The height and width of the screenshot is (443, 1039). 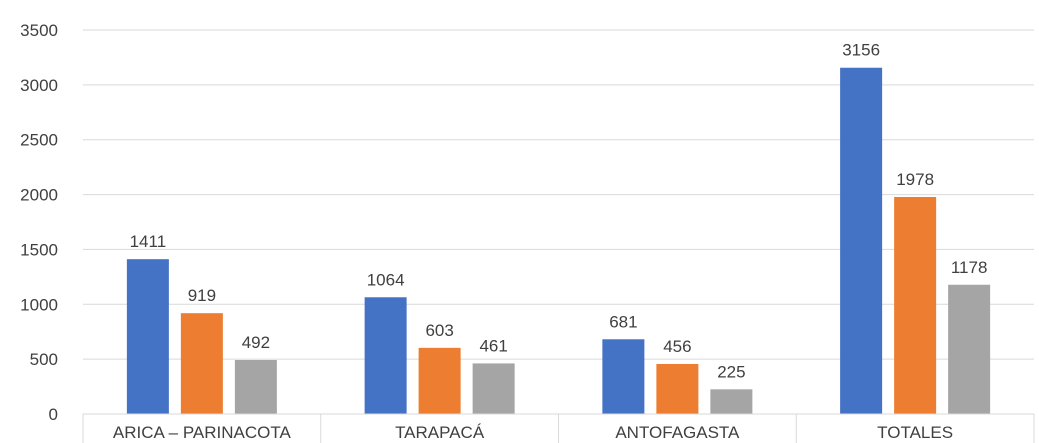 What do you see at coordinates (39, 304) in the screenshot?
I see `y-tick-label: 1000` at bounding box center [39, 304].